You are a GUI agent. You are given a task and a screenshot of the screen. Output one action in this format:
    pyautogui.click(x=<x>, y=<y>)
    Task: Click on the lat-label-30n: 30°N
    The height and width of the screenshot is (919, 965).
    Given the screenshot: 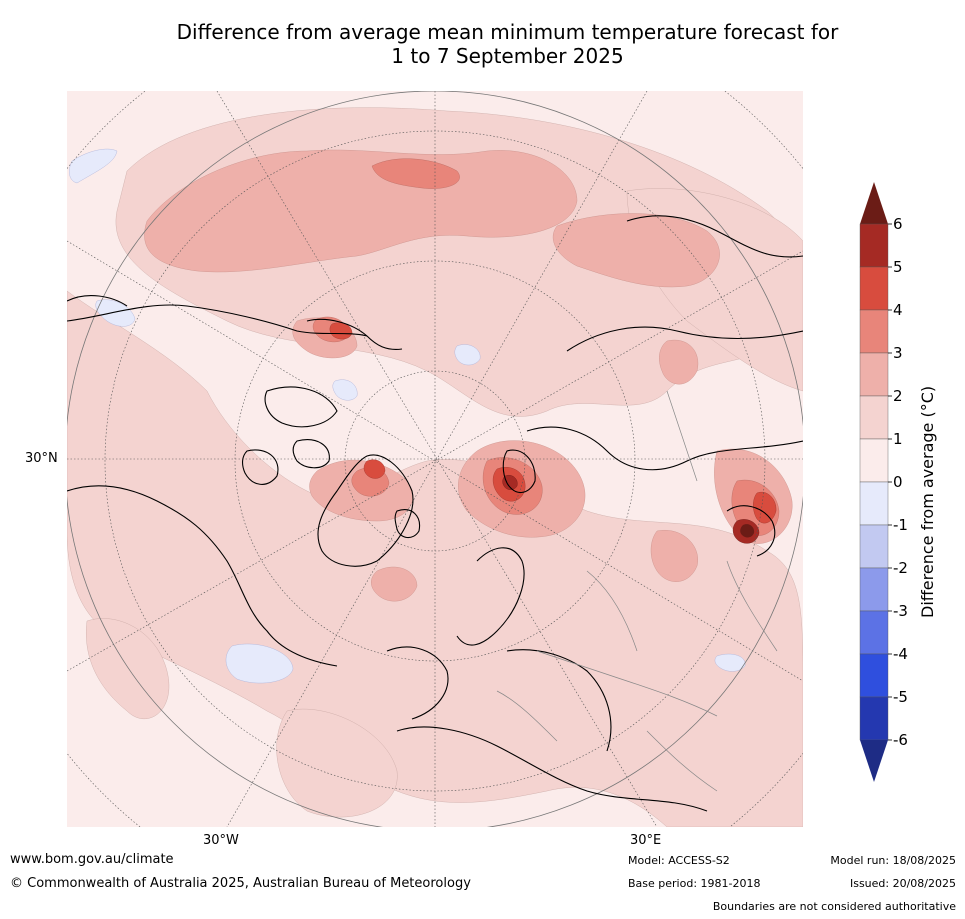 What is the action you would take?
    pyautogui.click(x=41, y=458)
    